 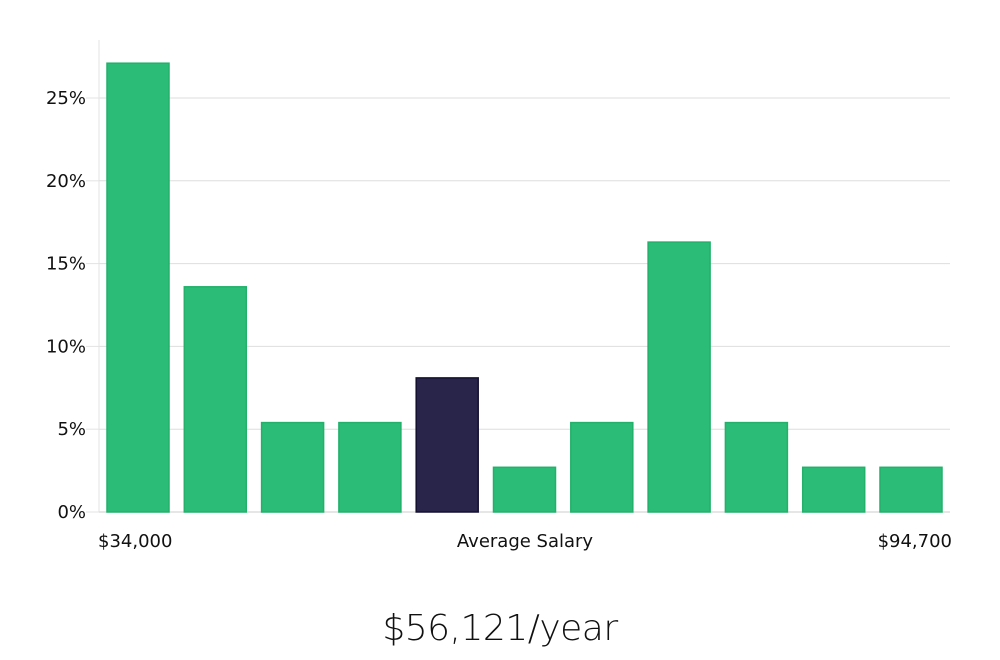 What do you see at coordinates (71, 512) in the screenshot?
I see `y-tick-label: 0%` at bounding box center [71, 512].